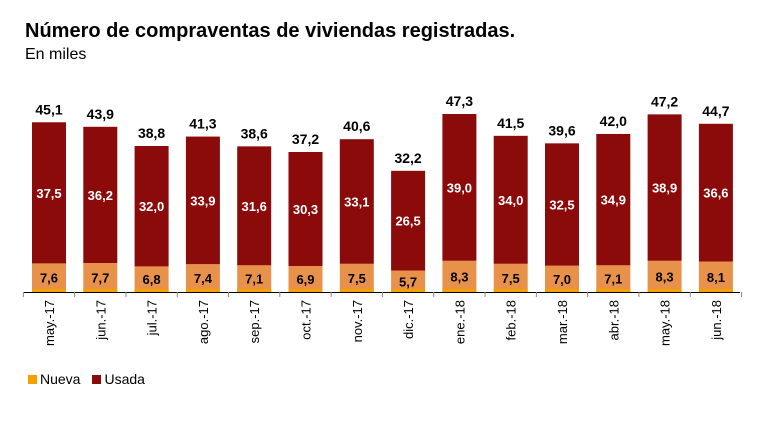 This screenshot has height=425, width=778. I want to click on label-total: 47,2, so click(664, 101).